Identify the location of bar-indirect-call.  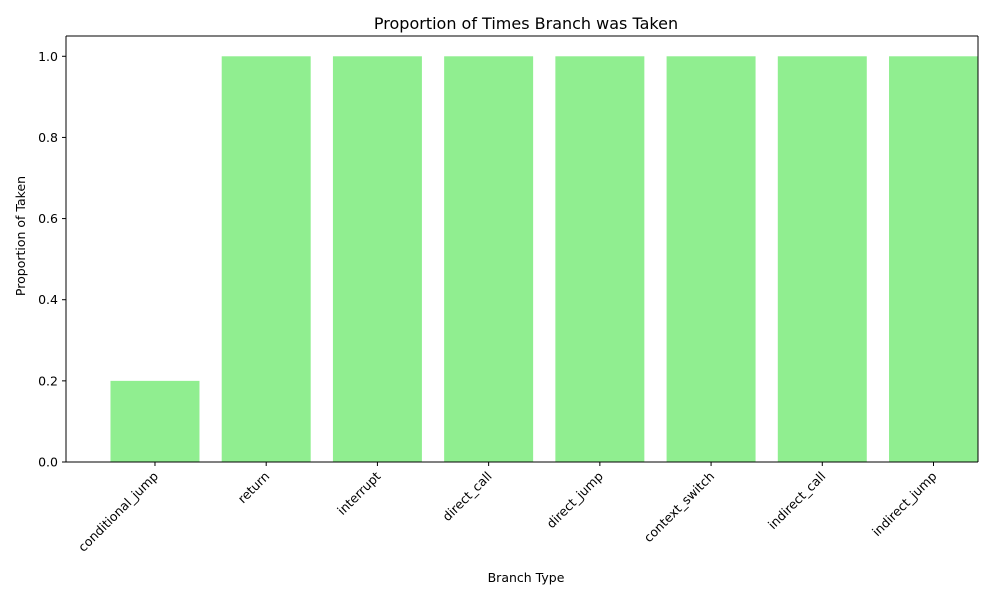
(822, 259).